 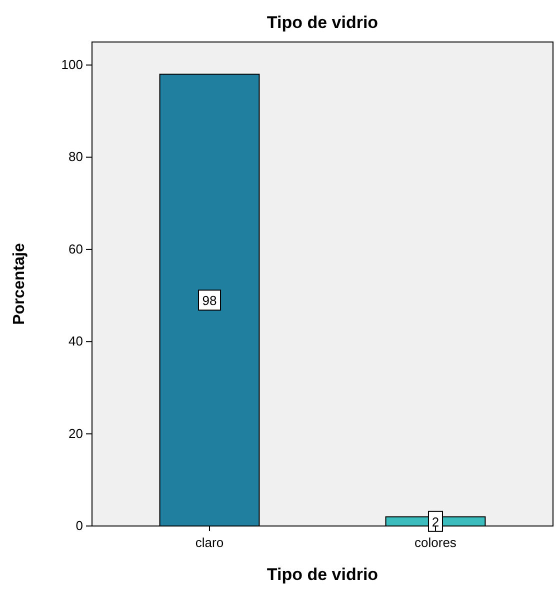 What do you see at coordinates (75, 248) in the screenshot?
I see `y-tick-label: 60` at bounding box center [75, 248].